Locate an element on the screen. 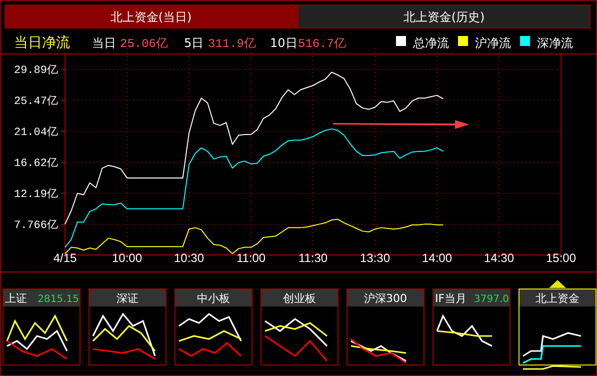 This screenshot has height=376, width=597. text: 516.7亿 is located at coordinates (322, 44).